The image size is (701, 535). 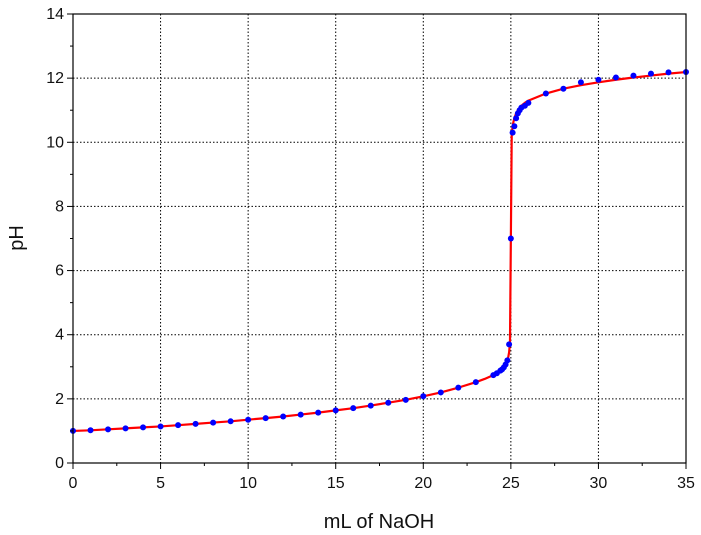 What do you see at coordinates (17, 238) in the screenshot?
I see `y-axis-label: pH` at bounding box center [17, 238].